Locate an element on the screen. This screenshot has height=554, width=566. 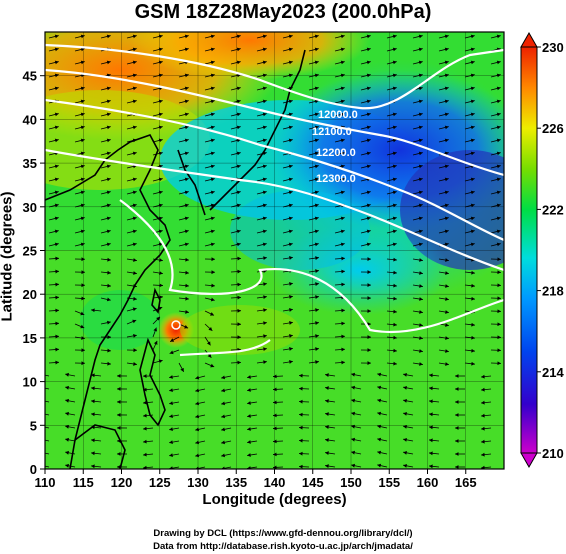
coastline-borneo is located at coordinates (100, 446).